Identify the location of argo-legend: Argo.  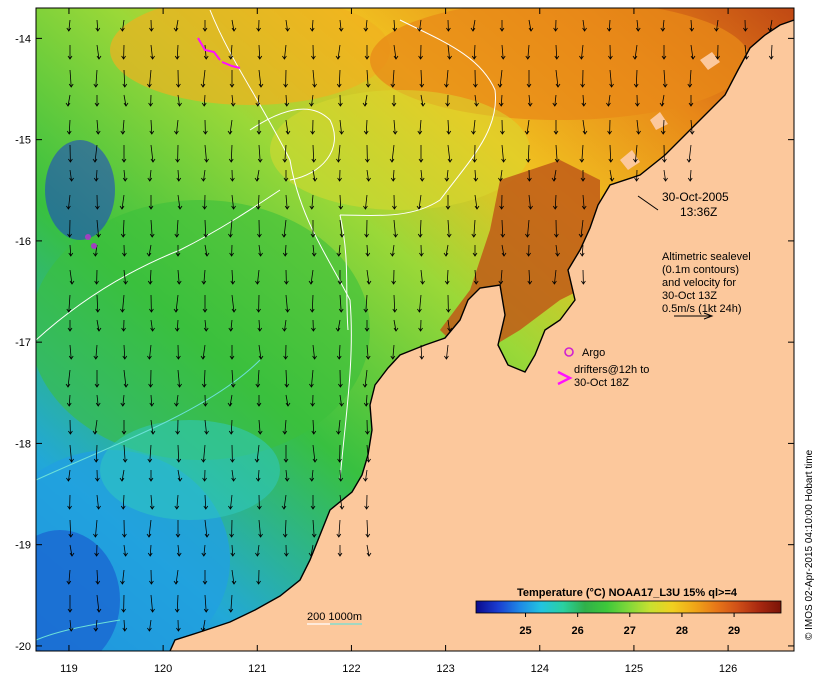
(584, 353).